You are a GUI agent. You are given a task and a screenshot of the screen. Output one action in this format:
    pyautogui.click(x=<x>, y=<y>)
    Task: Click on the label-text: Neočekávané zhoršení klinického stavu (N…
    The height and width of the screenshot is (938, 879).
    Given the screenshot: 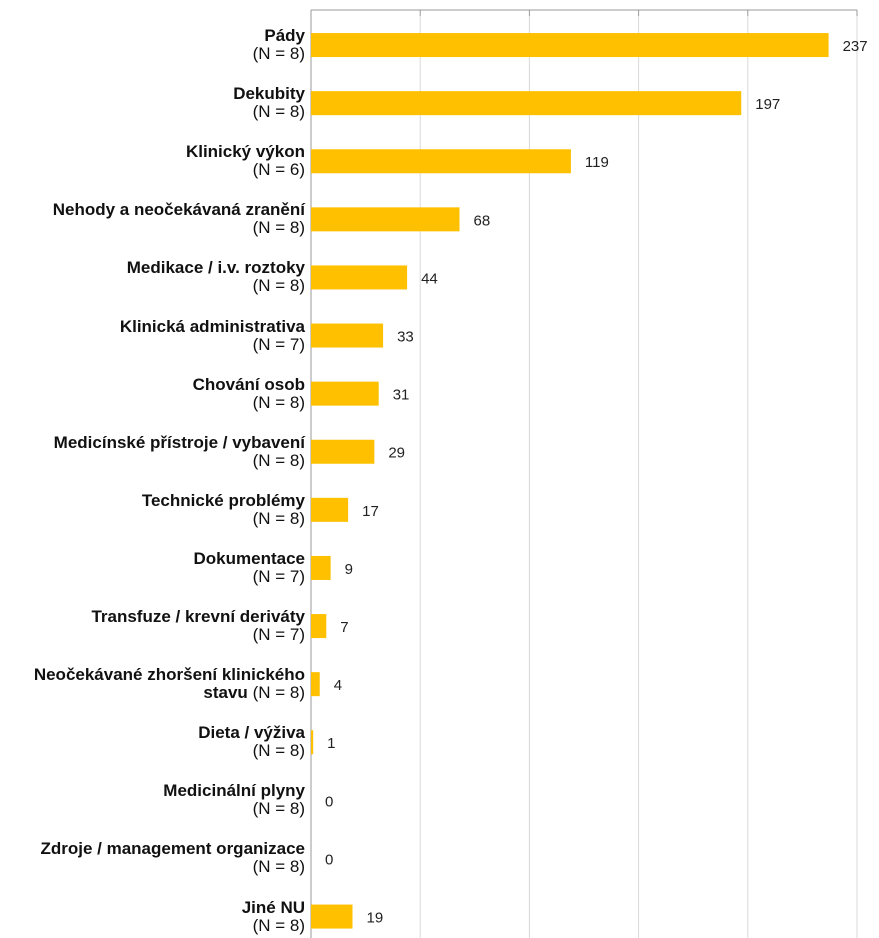 What is the action you would take?
    pyautogui.click(x=169, y=684)
    